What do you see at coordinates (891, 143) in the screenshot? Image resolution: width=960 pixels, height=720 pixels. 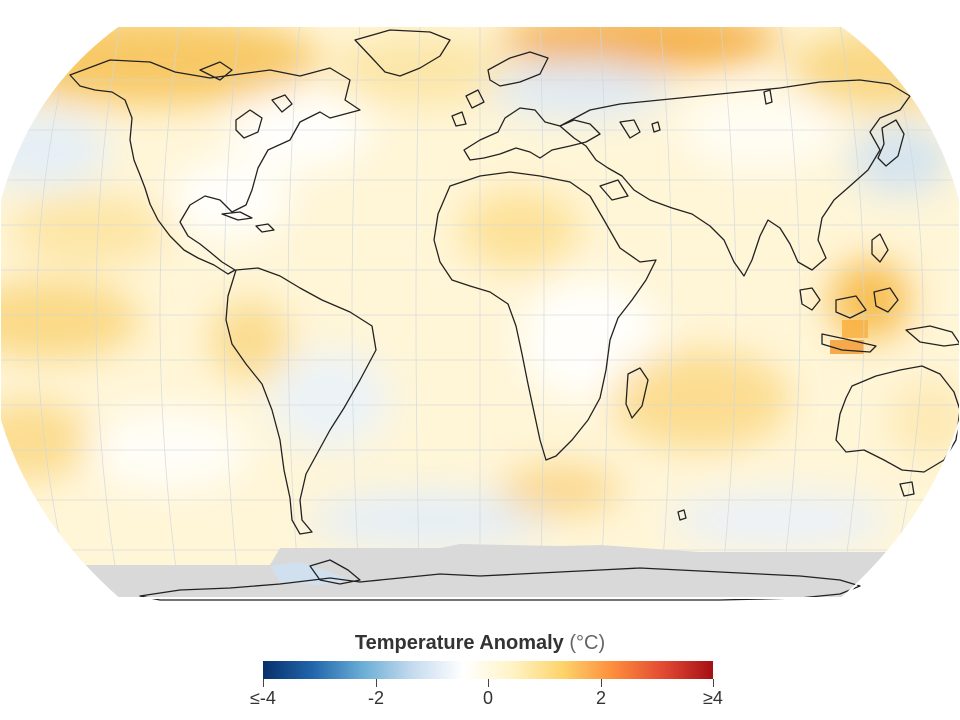 I see `japan-outline` at bounding box center [891, 143].